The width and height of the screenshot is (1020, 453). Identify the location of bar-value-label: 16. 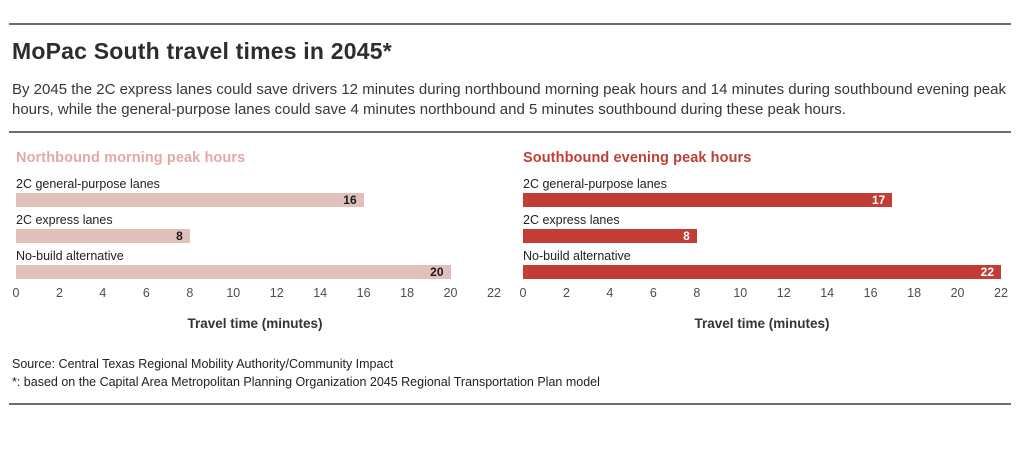
(350, 199).